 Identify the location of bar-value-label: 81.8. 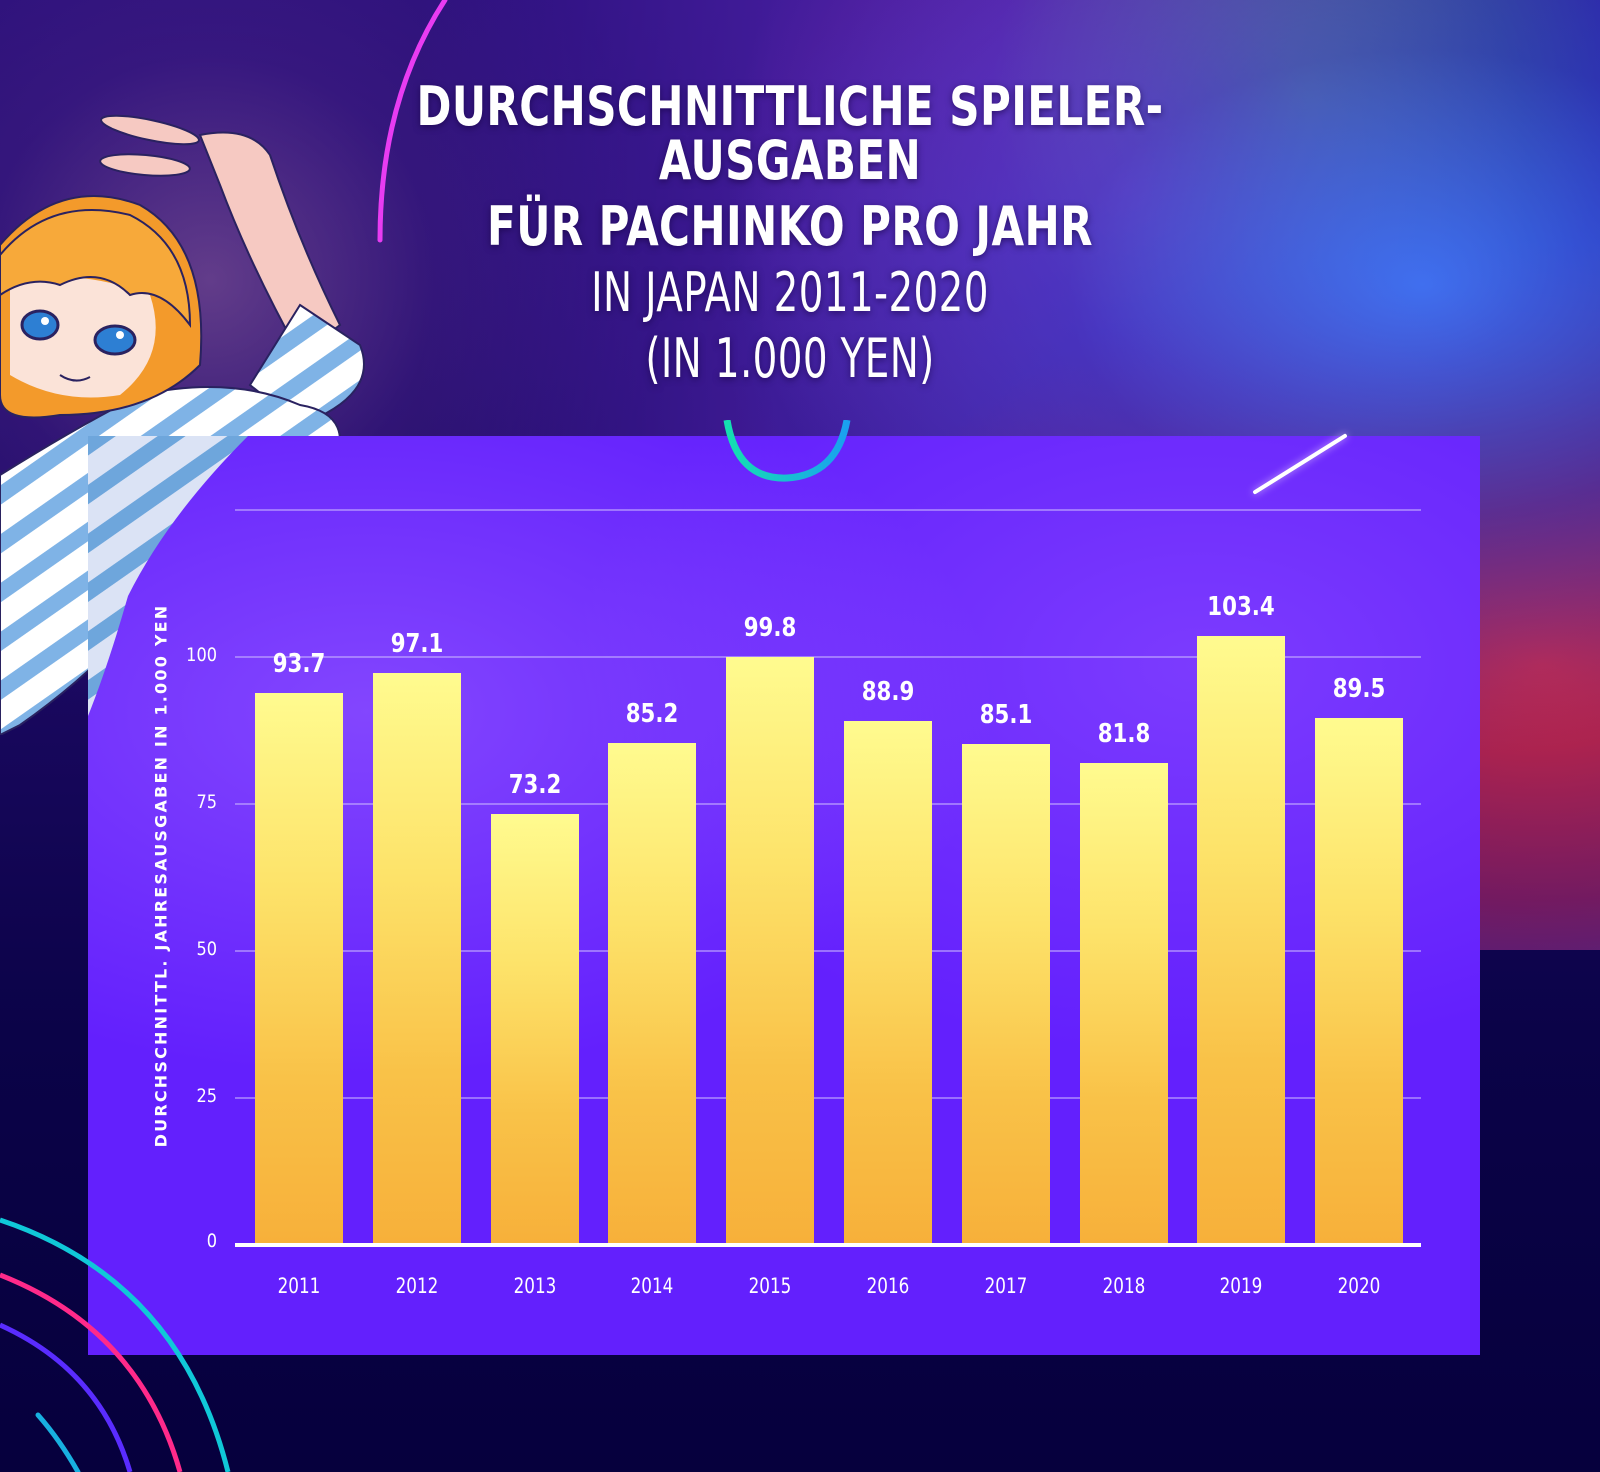
(1123, 734).